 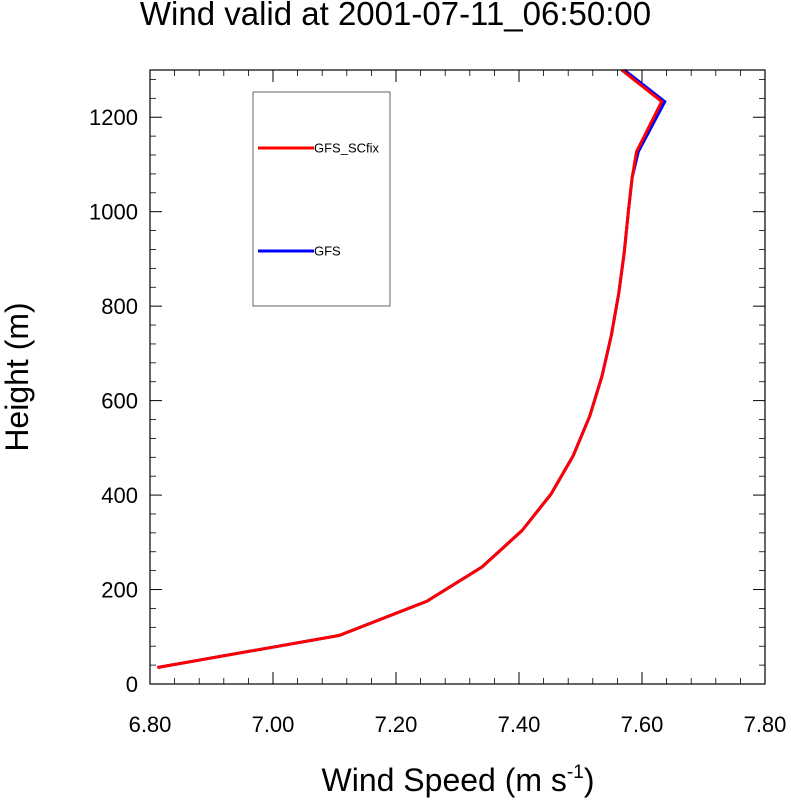 I want to click on x-axis-title-main: Wind Speed (m s, so click(x=444, y=780).